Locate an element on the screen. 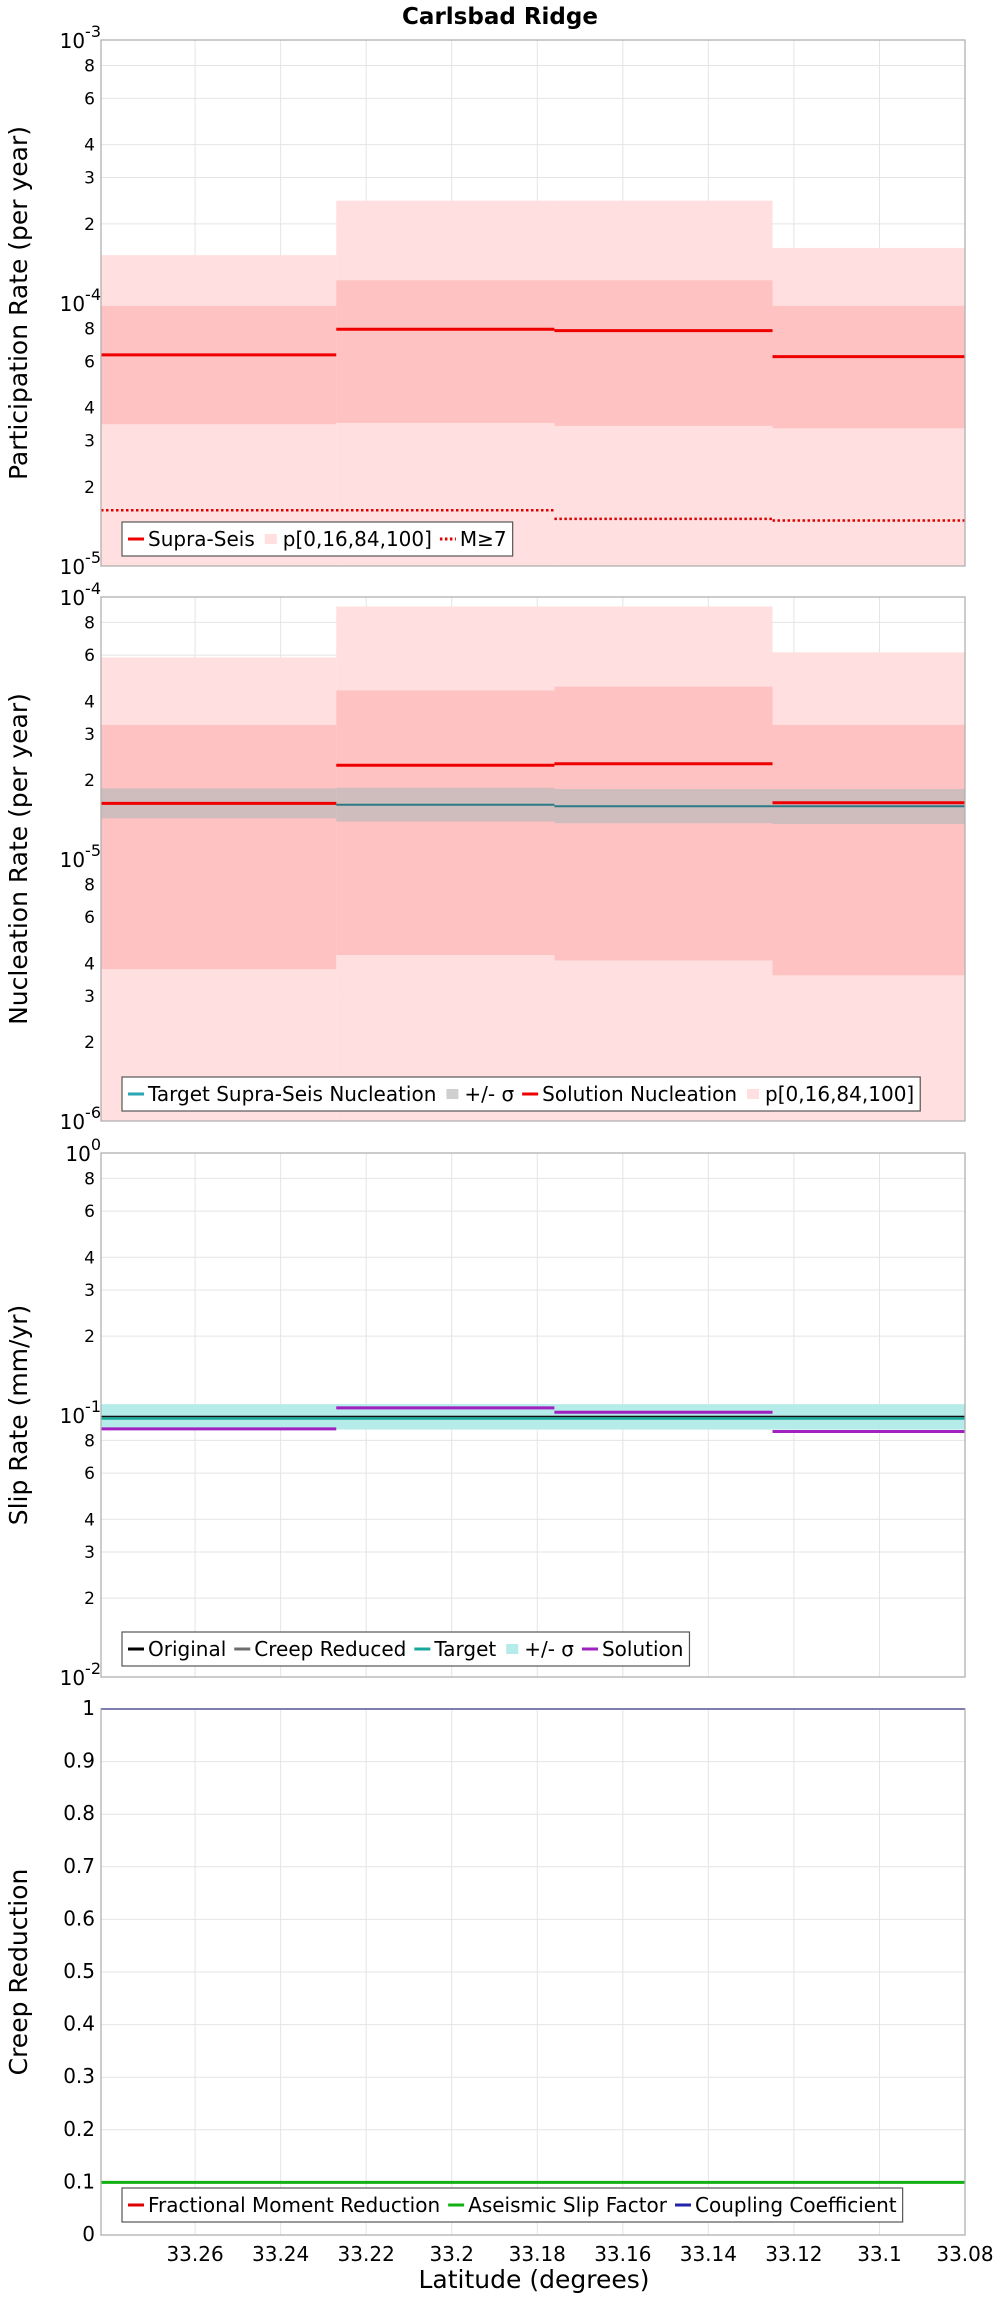 The height and width of the screenshot is (2300, 1000). panel1-y-axis-label: Nucleation Rate (per year) is located at coordinates (18, 859).